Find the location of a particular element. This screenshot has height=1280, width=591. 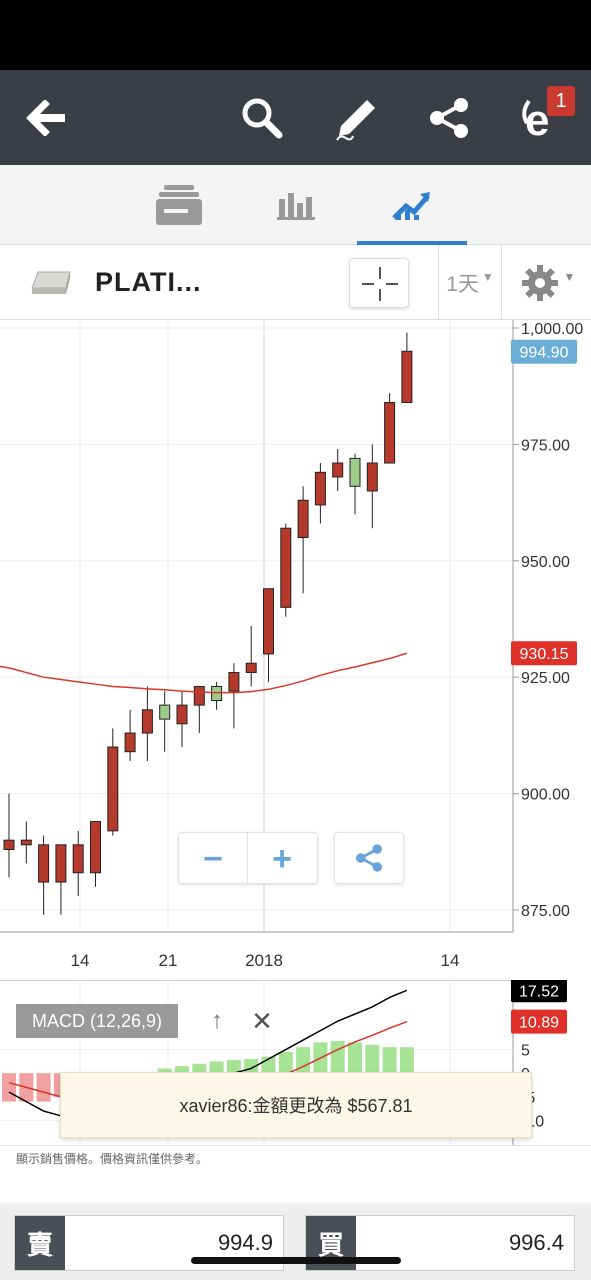

y-tick-label: 1,000.00 is located at coordinates (552, 329).